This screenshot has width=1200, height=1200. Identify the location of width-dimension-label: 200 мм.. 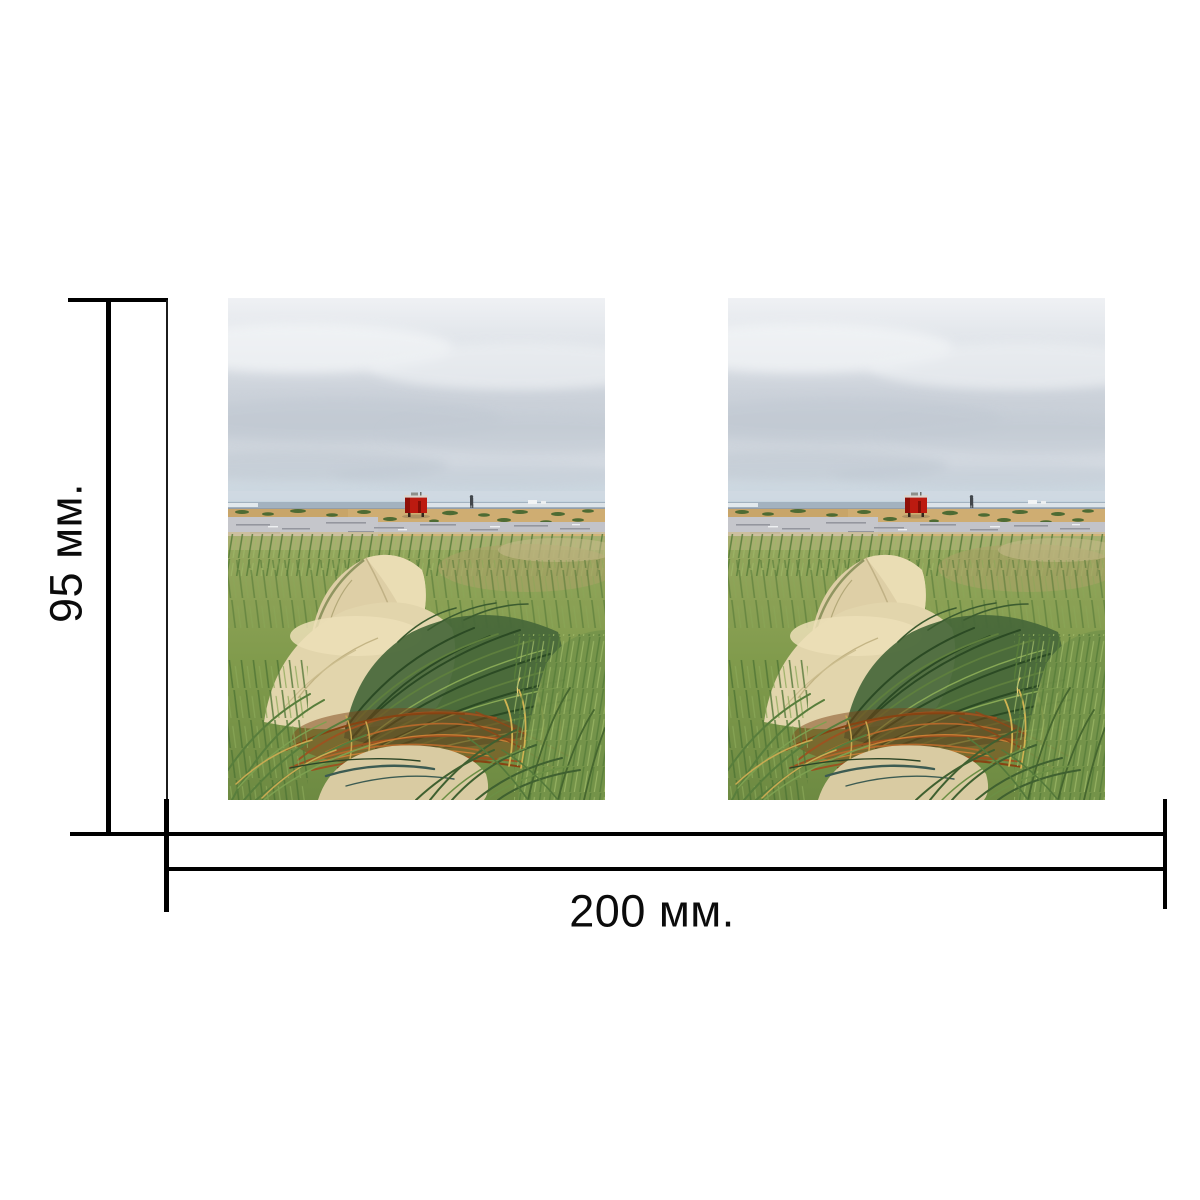
(652, 911).